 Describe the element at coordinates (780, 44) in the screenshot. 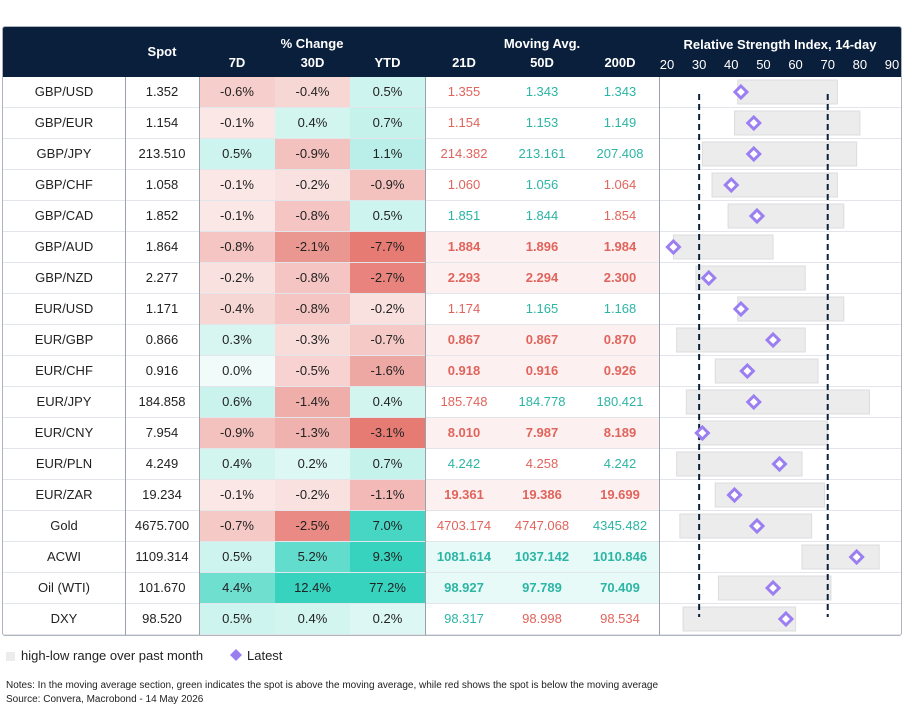

I see `rsi-title: Relative Strength Index, 14-day` at that location.